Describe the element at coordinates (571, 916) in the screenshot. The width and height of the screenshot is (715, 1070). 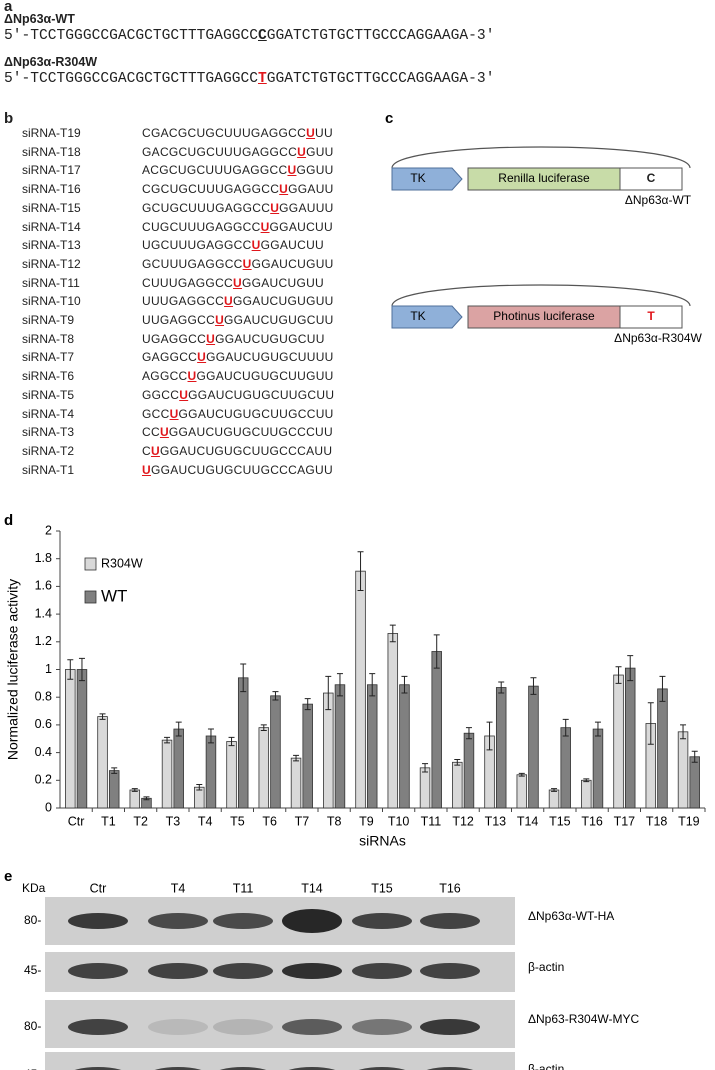
I see `row-label: ΔNp63α-WT-HA` at that location.